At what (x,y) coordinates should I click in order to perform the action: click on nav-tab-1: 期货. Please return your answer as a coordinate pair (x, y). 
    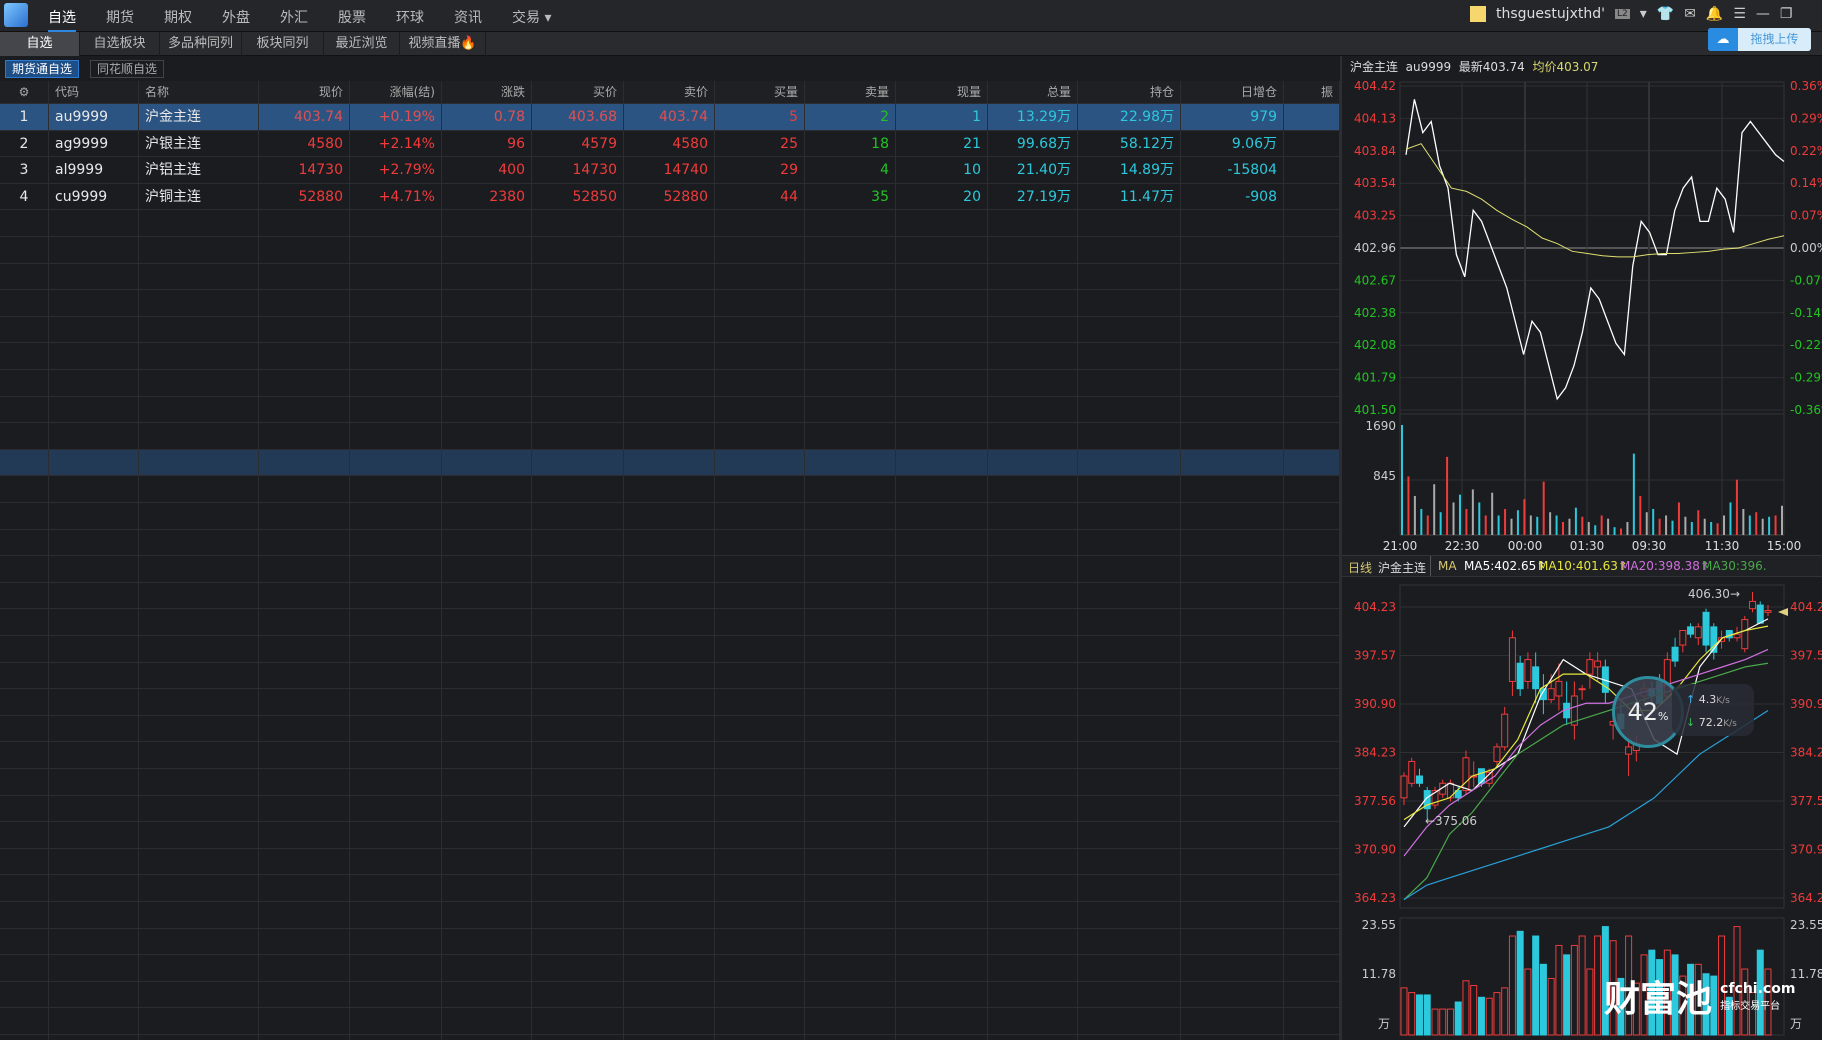
    Looking at the image, I should click on (120, 18).